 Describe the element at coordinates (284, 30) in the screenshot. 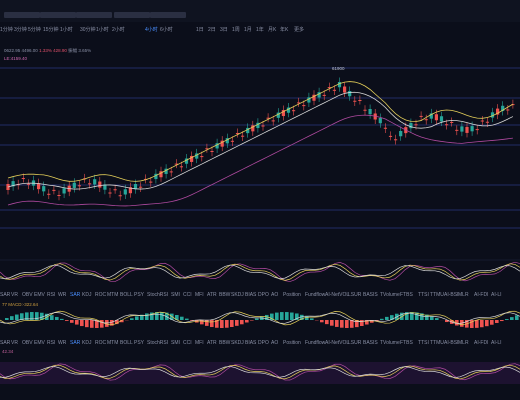

I see `timeframe-17: 年K` at that location.